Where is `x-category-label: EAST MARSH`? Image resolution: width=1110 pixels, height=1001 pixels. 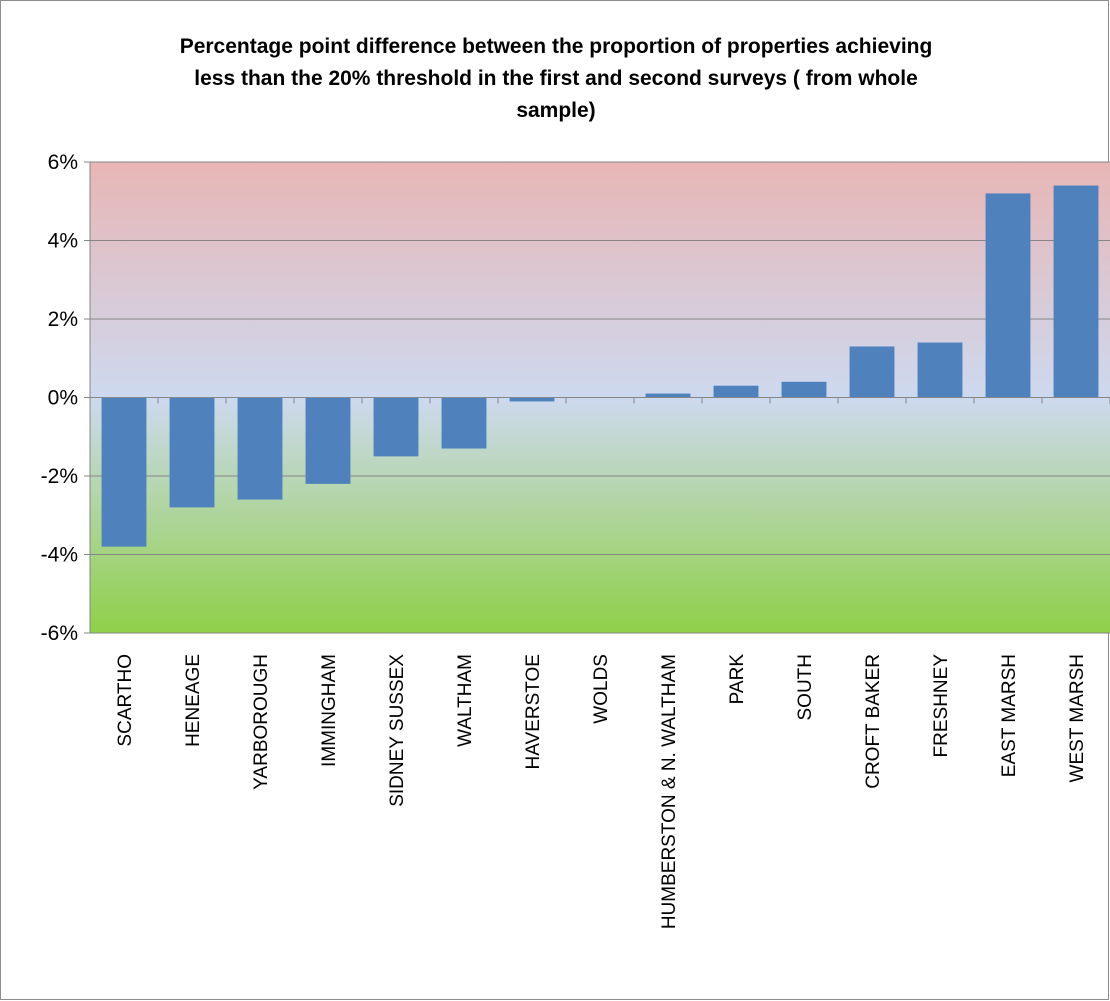
x-category-label: EAST MARSH is located at coordinates (1009, 715).